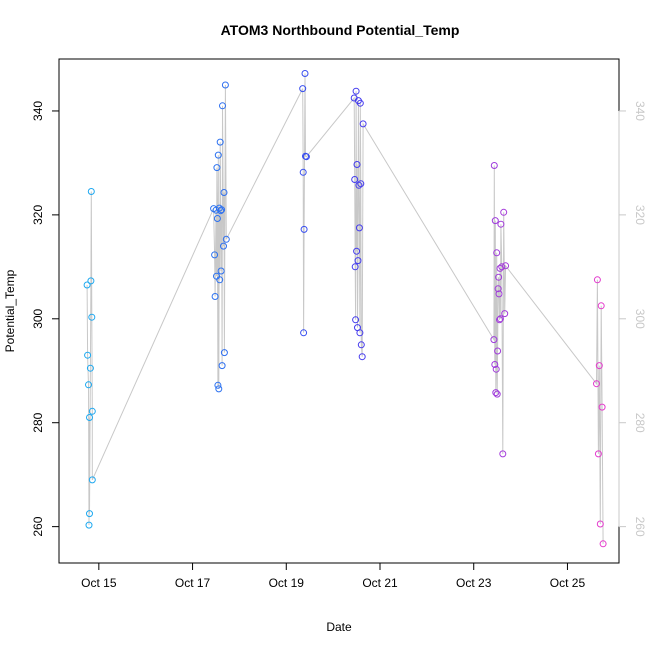 The width and height of the screenshot is (650, 650). Describe the element at coordinates (640, 319) in the screenshot. I see `y2-tick-label: 300` at that location.